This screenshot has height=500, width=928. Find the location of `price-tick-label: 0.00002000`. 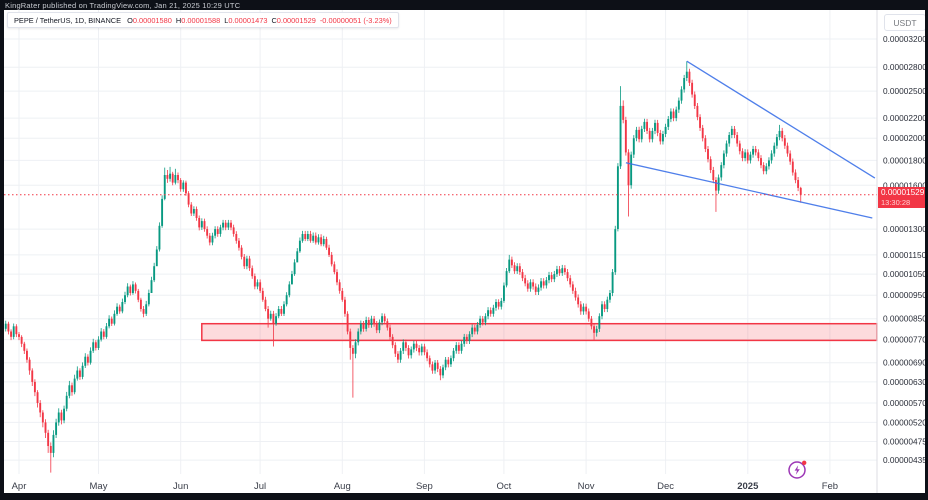

price-tick-label: 0.00002000 is located at coordinates (905, 138).